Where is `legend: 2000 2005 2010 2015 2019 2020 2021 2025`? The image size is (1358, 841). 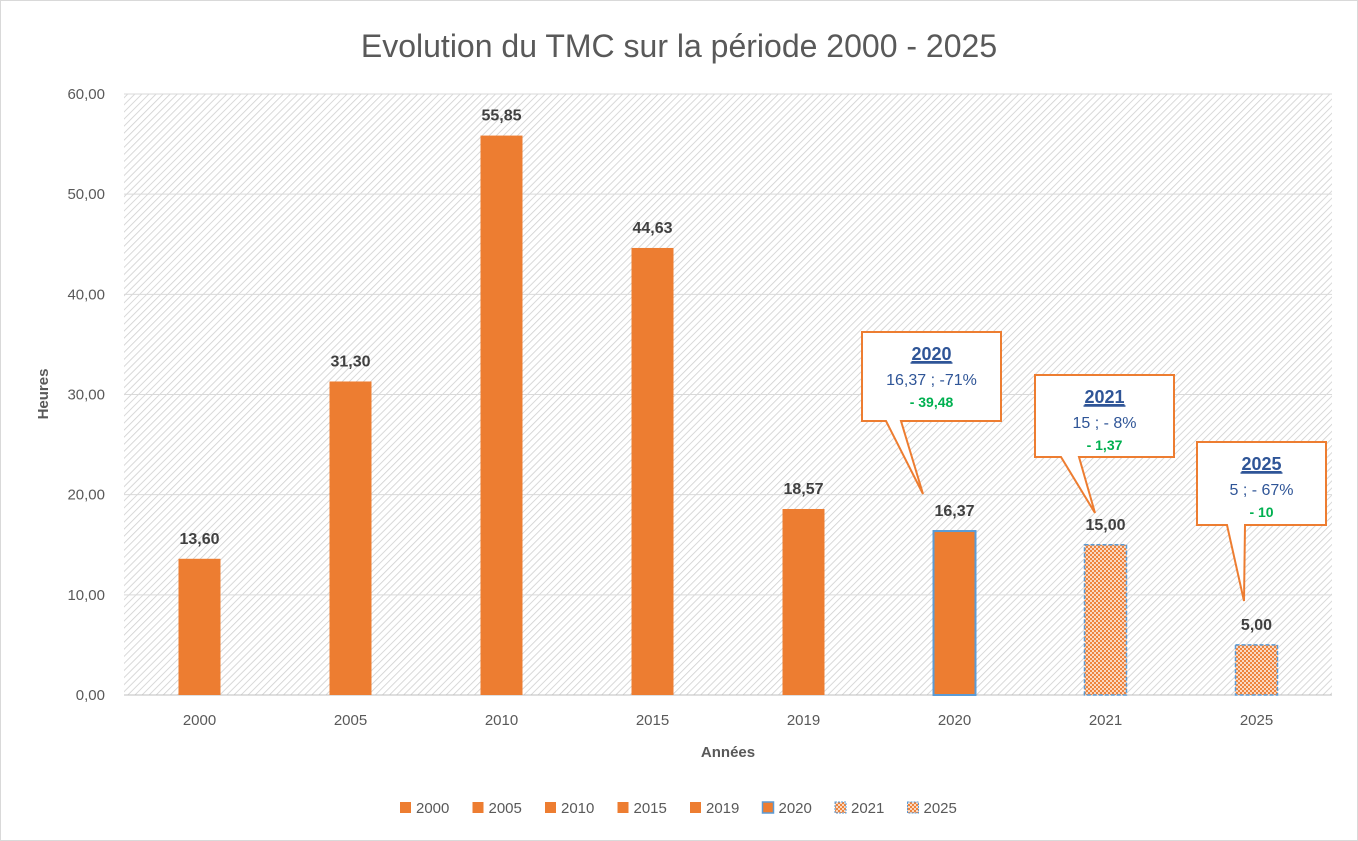
legend: 2000 2005 2010 2015 2019 2020 2021 2025 is located at coordinates (678, 808).